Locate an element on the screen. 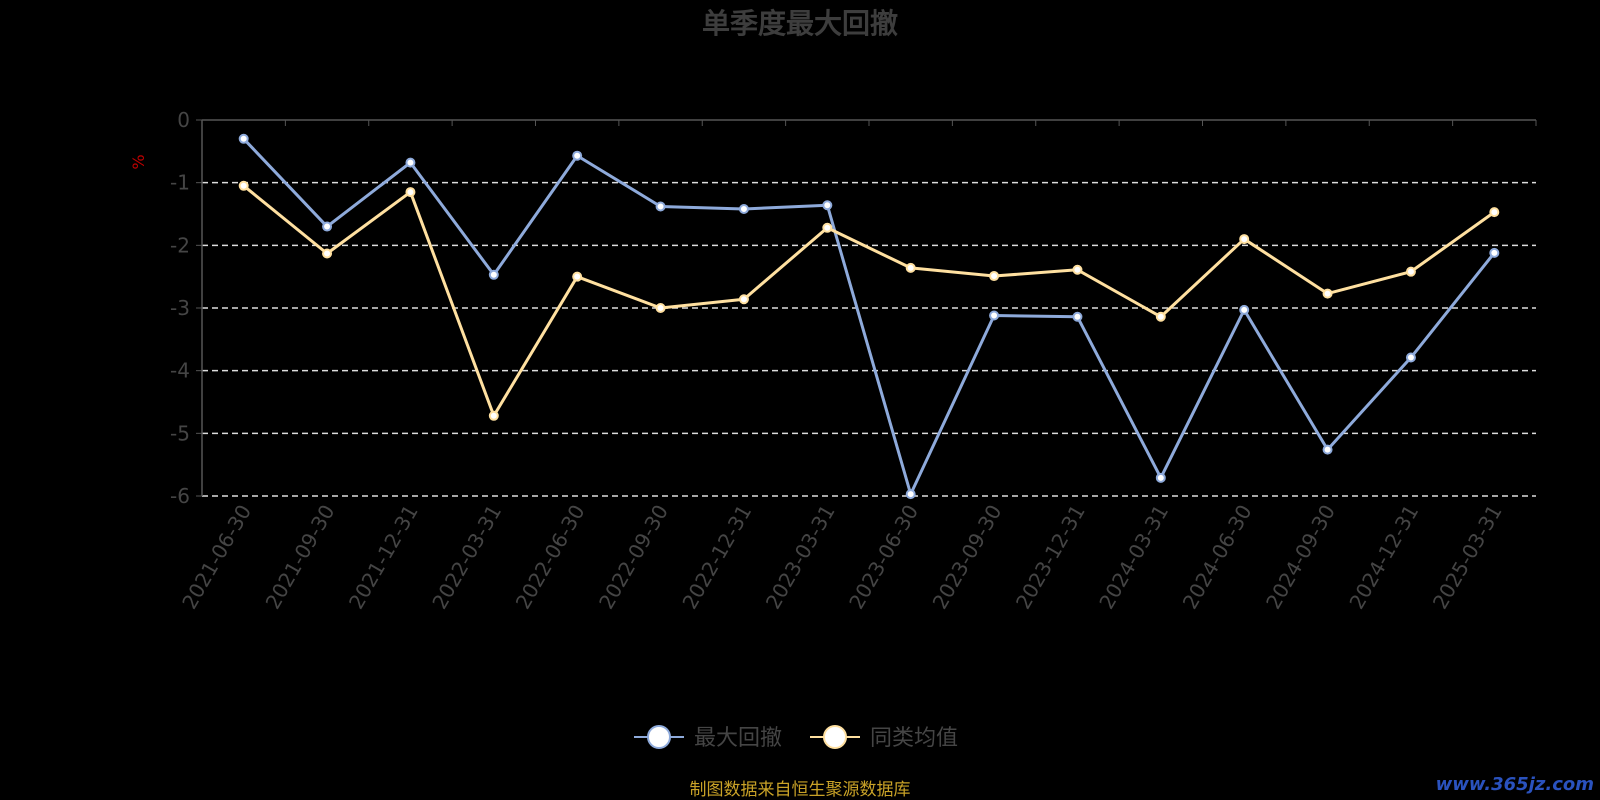 This screenshot has height=800, width=1600. y-tick-label: 0 is located at coordinates (183, 120).